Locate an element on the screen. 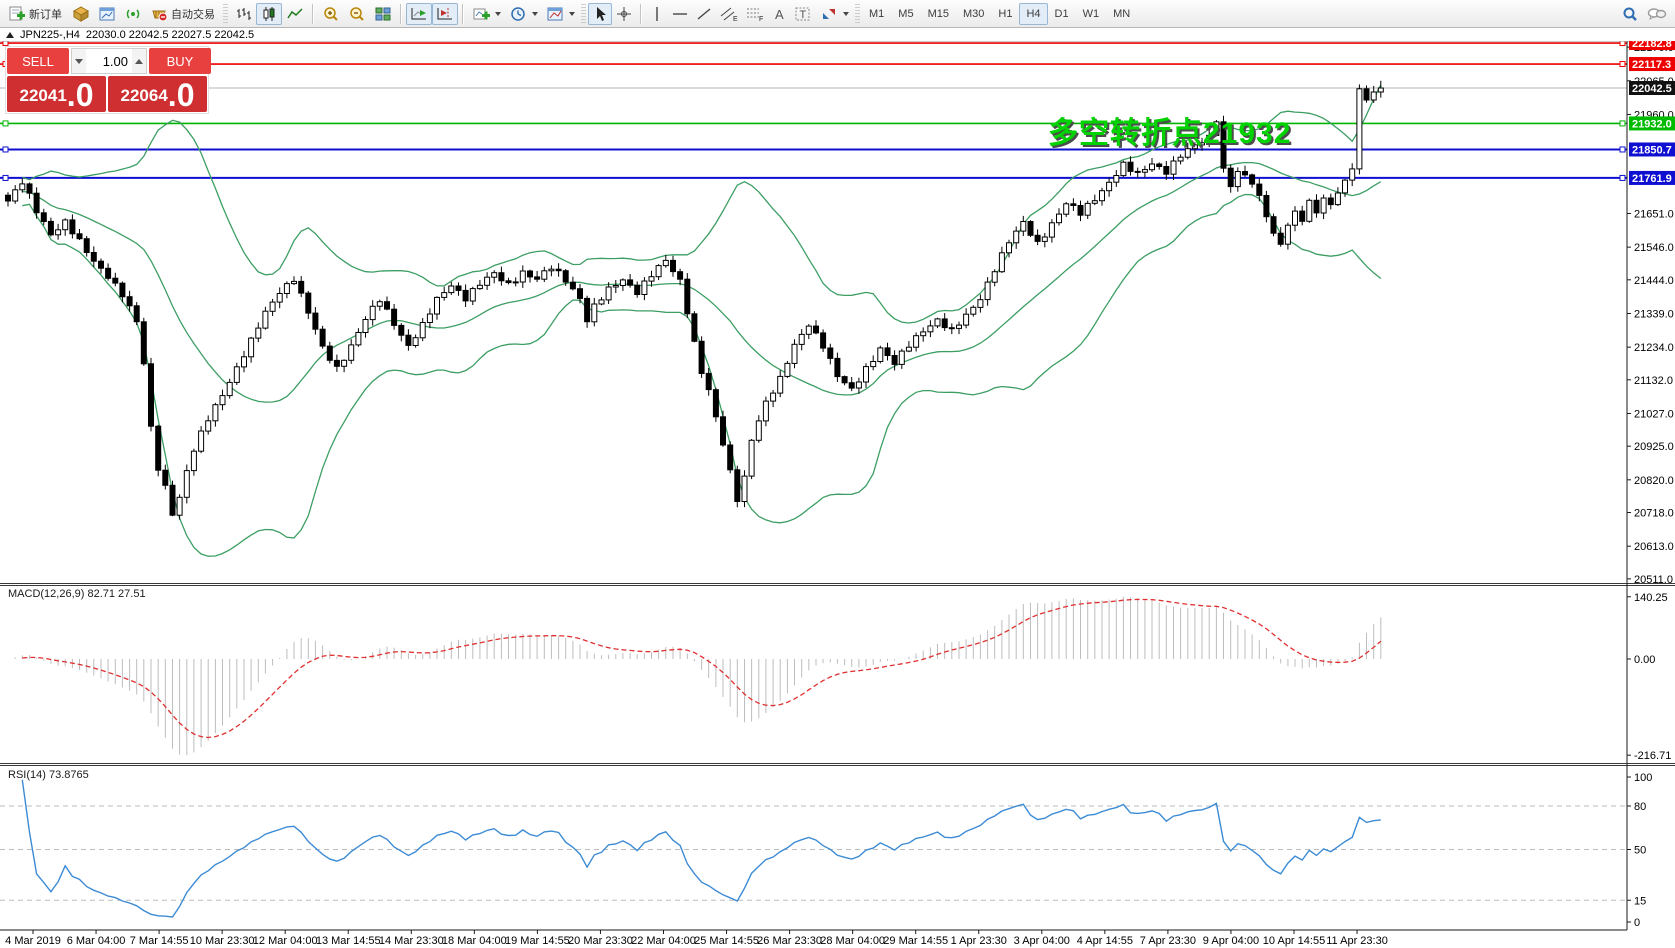 The width and height of the screenshot is (1675, 948). rsi-line is located at coordinates (701, 848).